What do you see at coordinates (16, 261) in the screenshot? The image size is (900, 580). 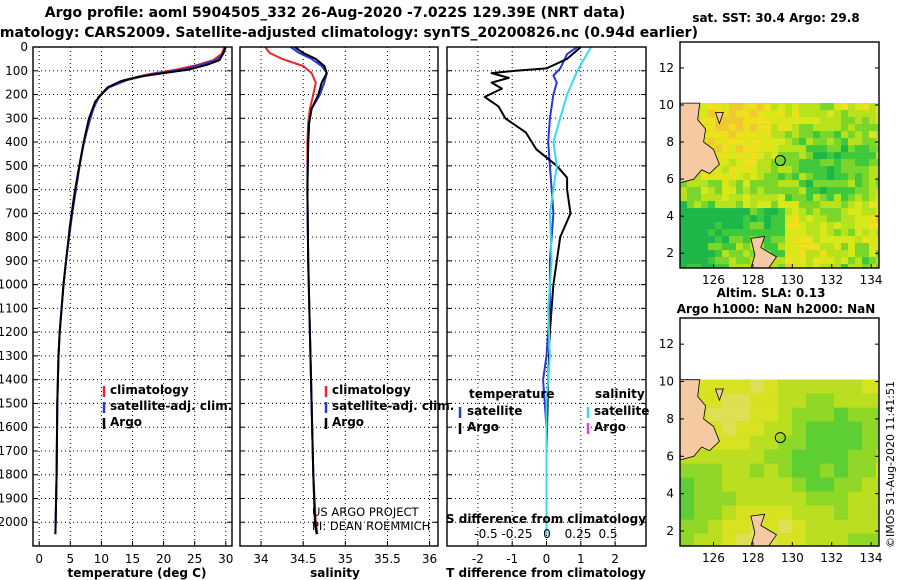 I see `depth-tick-label: 900` at bounding box center [16, 261].